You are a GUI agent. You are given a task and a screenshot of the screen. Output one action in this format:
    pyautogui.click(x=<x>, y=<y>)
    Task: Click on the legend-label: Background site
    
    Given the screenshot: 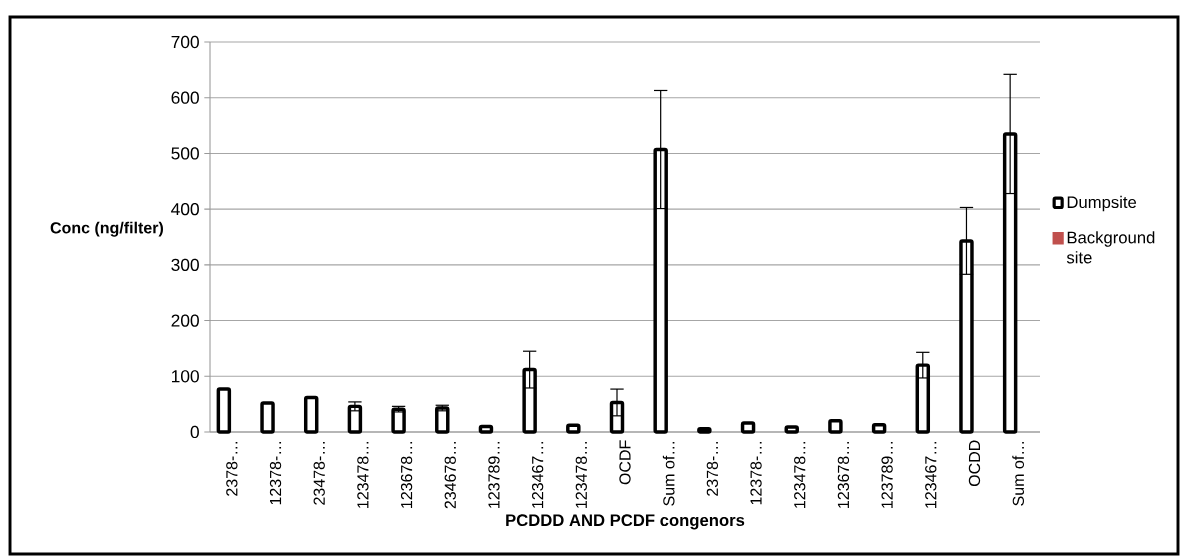 What is the action you would take?
    pyautogui.click(x=1110, y=247)
    